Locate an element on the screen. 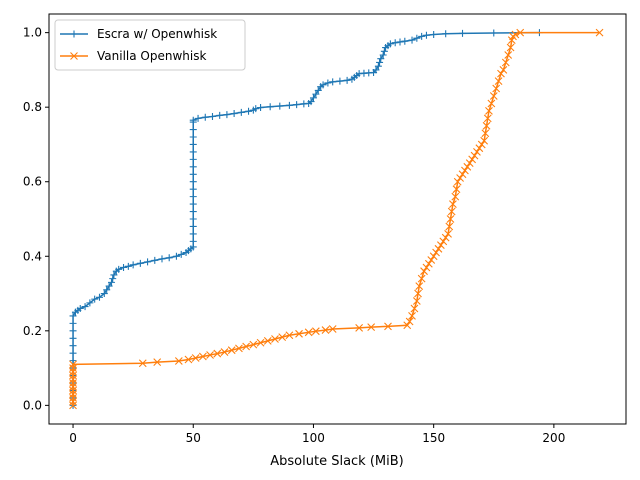 This screenshot has height=480, width=640. y-tick-label: 0.8 is located at coordinates (32, 107).